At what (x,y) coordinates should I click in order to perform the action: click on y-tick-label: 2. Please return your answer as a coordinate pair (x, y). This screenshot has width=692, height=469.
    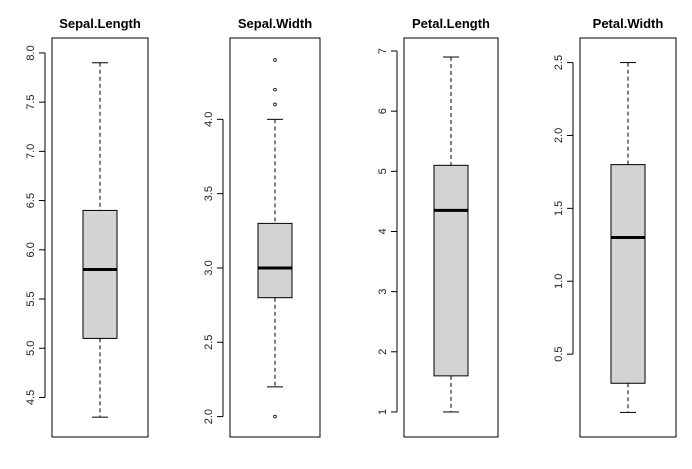
    Looking at the image, I should click on (383, 352).